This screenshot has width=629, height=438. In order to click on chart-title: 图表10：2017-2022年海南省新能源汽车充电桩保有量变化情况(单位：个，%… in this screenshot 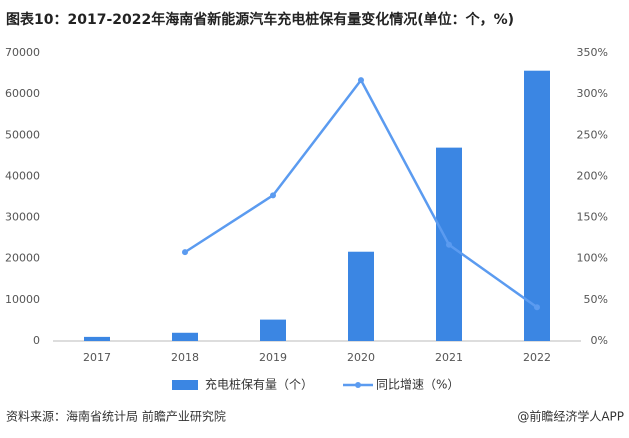, I will do `click(260, 19)`.